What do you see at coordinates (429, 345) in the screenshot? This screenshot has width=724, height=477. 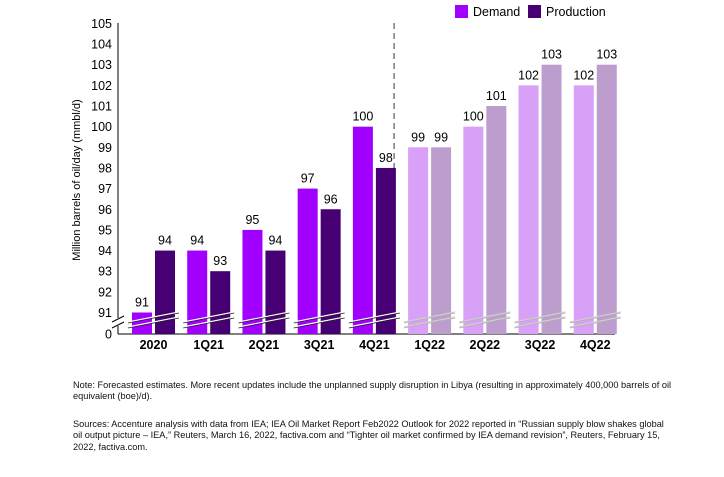 I see `x-tick-label: 1Q22` at bounding box center [429, 345].